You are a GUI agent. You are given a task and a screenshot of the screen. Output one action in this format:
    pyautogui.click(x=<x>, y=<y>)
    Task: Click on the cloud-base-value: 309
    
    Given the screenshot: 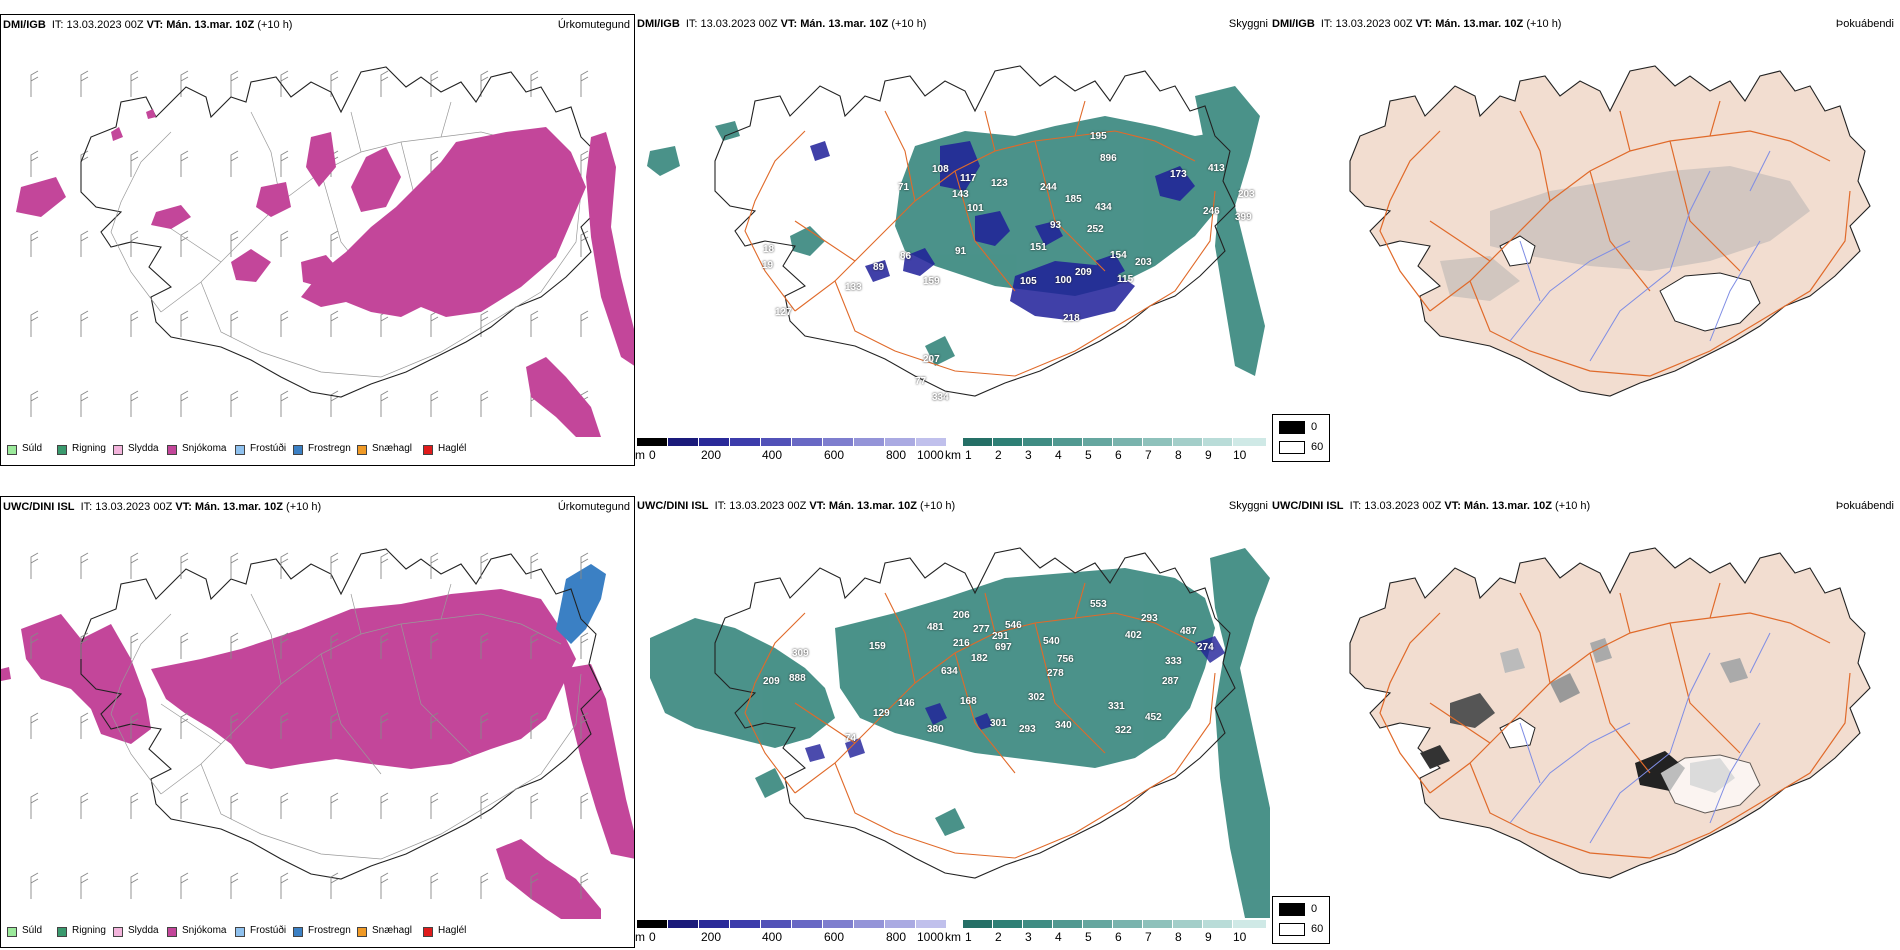 What is the action you would take?
    pyautogui.click(x=800, y=653)
    